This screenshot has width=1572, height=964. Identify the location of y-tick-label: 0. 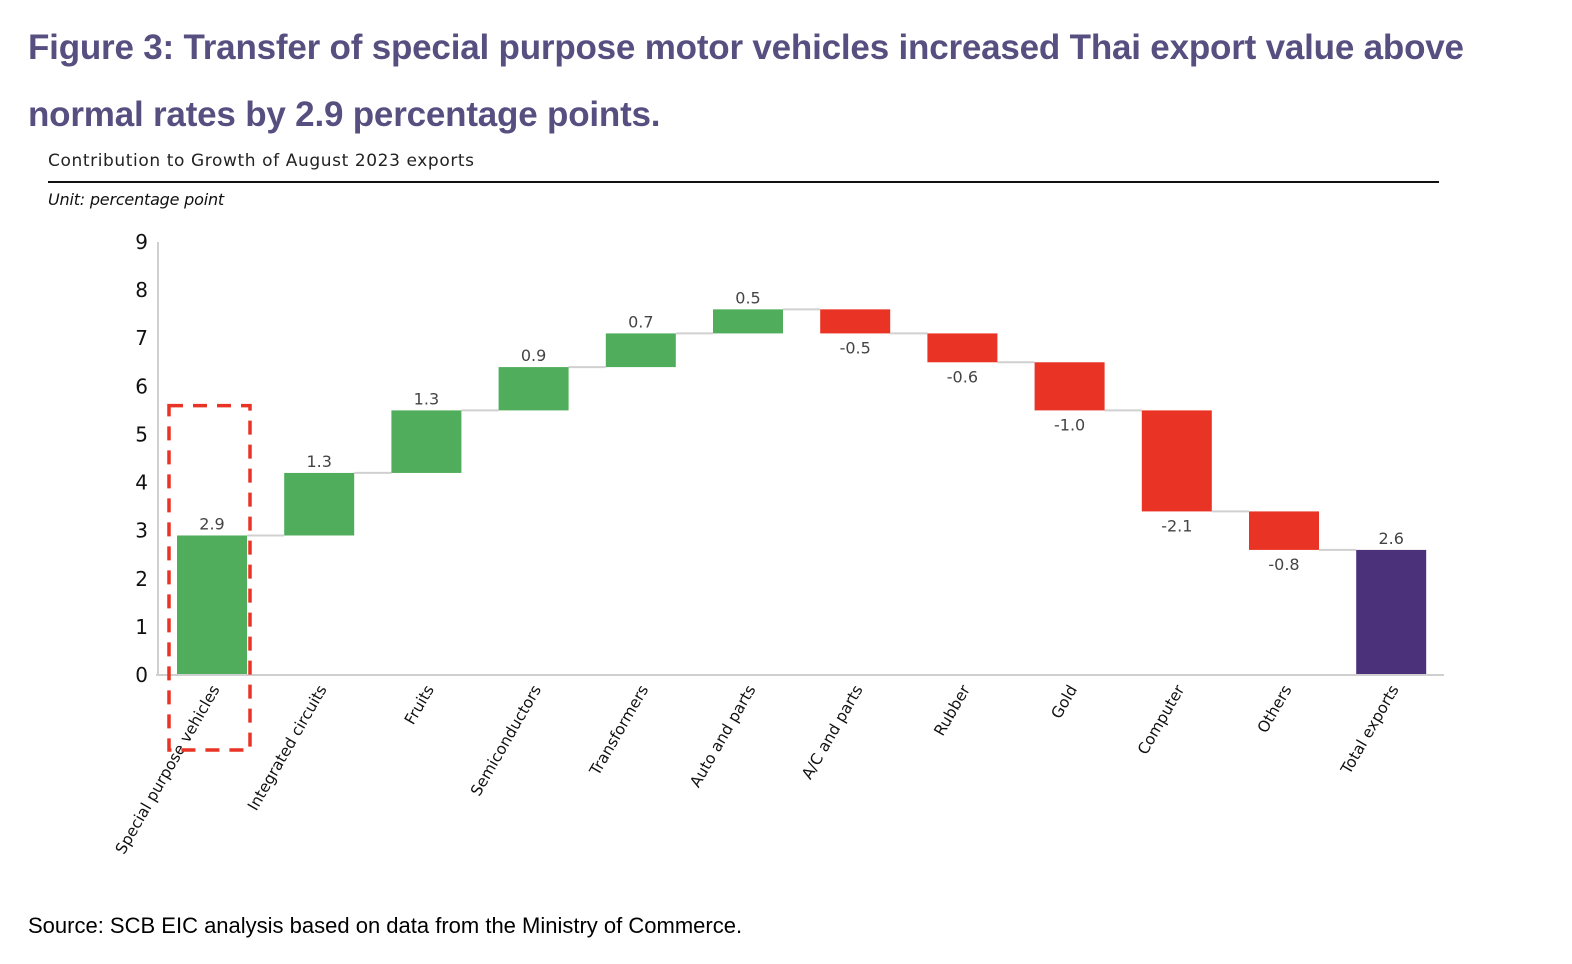
(141, 675).